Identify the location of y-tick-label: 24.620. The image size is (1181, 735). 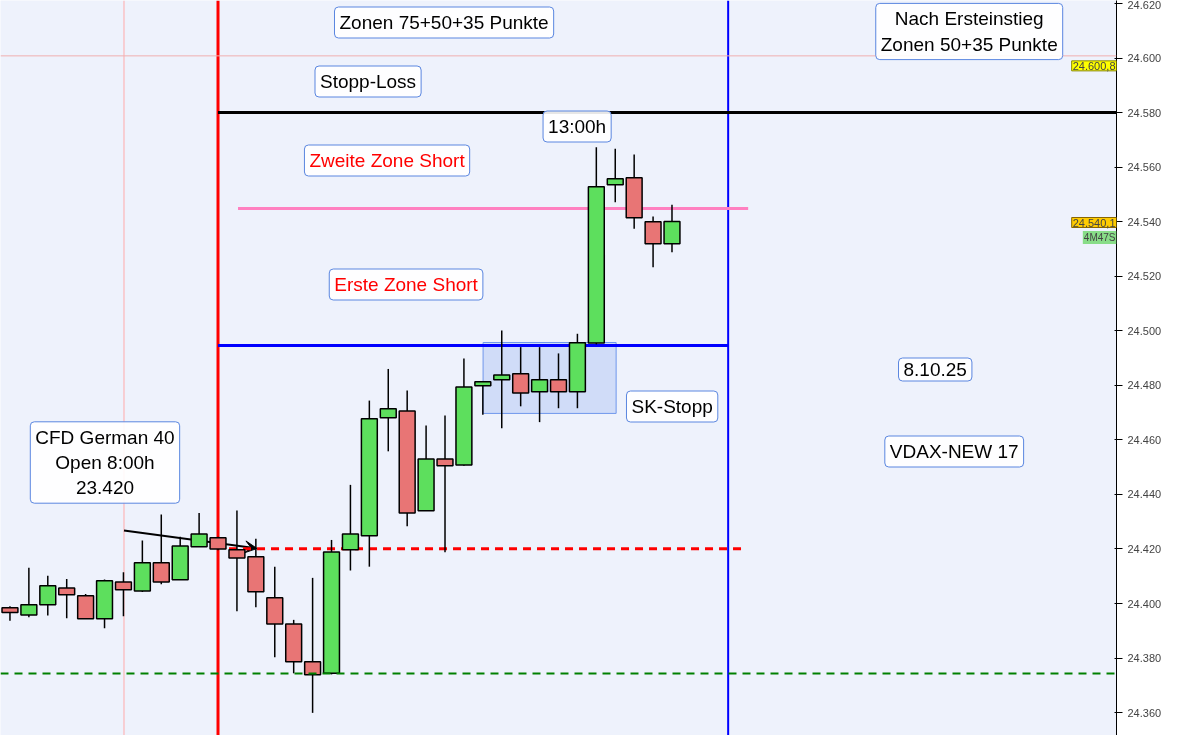
(1144, 5).